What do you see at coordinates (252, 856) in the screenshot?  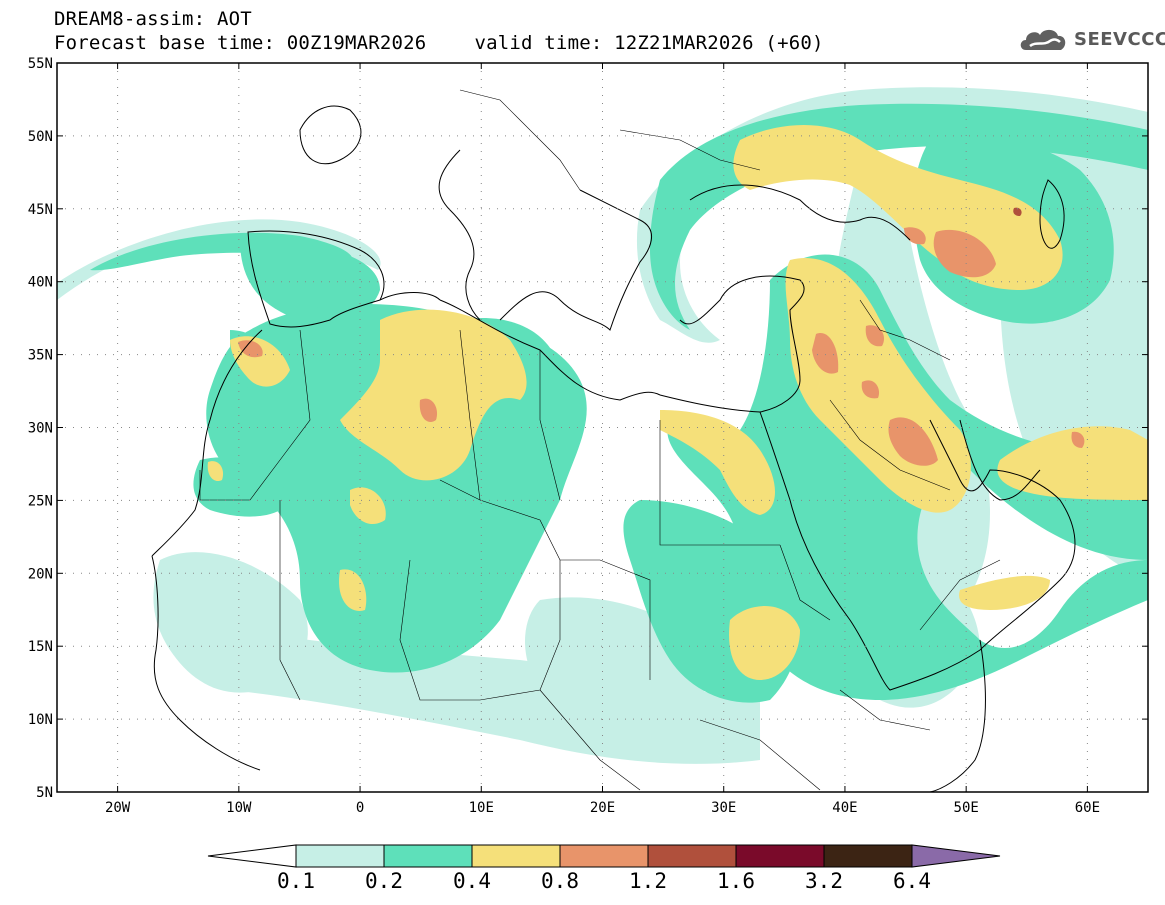 I see `colorbar-under-arrow` at bounding box center [252, 856].